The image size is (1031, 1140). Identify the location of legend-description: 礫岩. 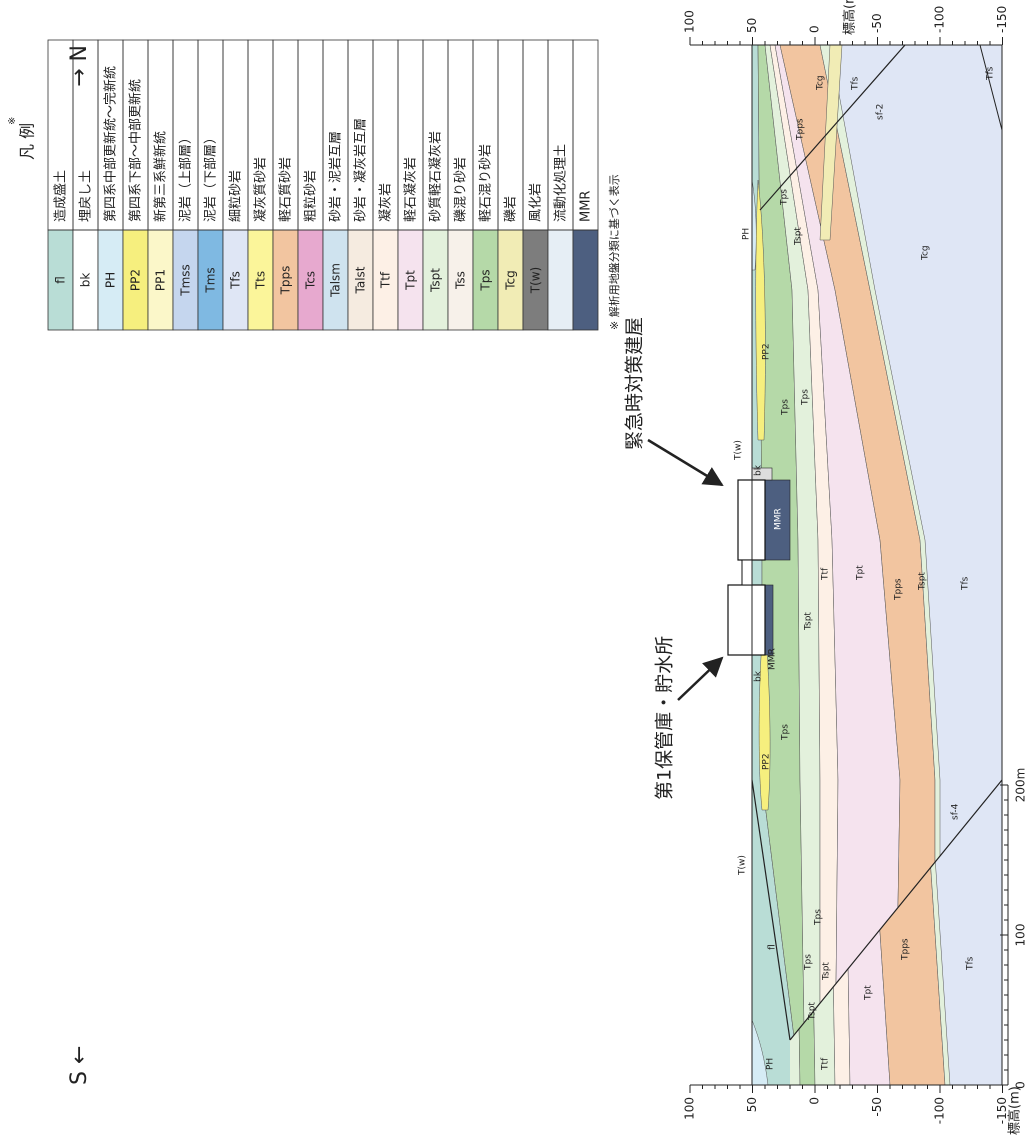
(511, 209).